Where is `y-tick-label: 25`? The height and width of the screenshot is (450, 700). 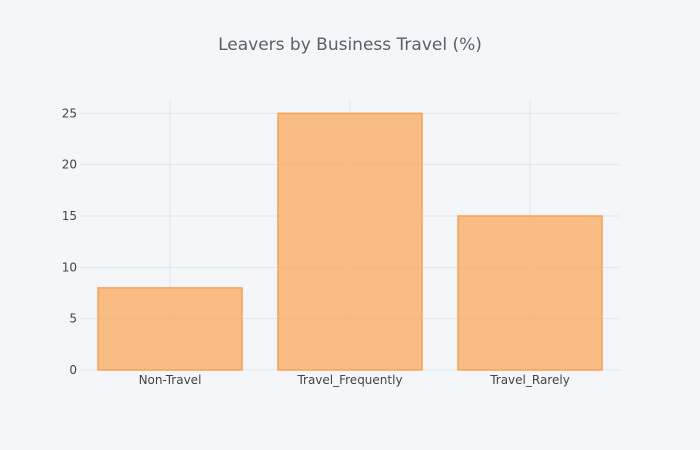
y-tick-label: 25 is located at coordinates (69, 113).